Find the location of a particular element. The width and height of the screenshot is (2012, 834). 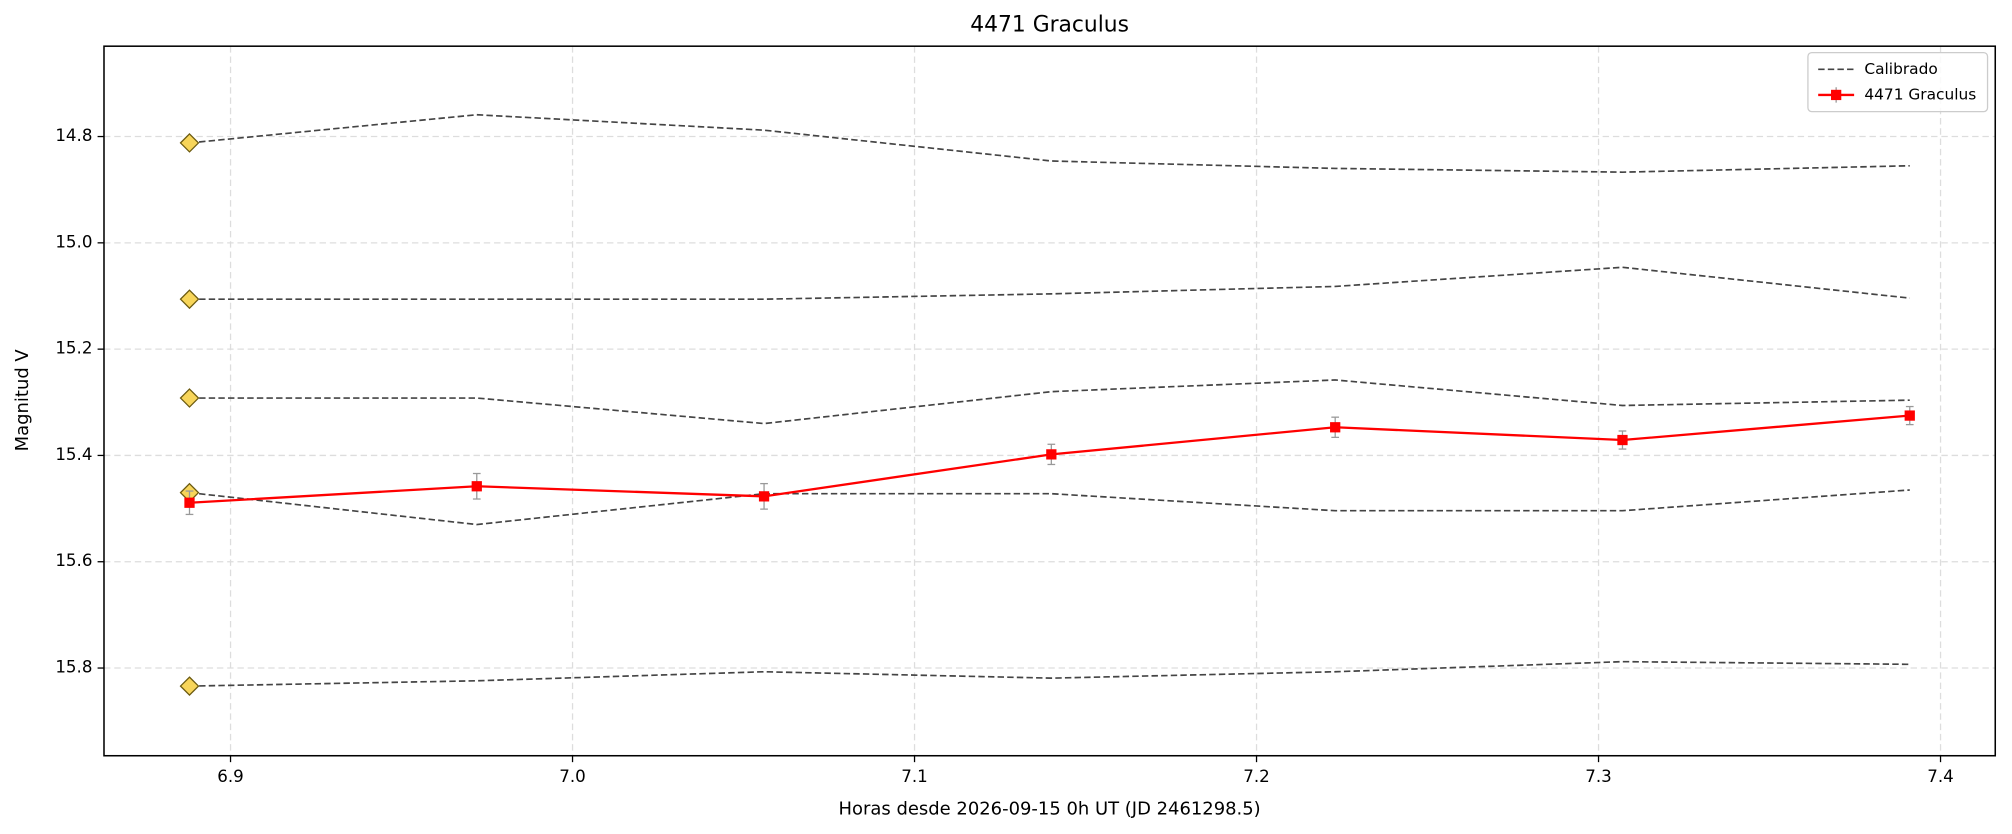

x-tick-label: 7.3 is located at coordinates (1598, 776).